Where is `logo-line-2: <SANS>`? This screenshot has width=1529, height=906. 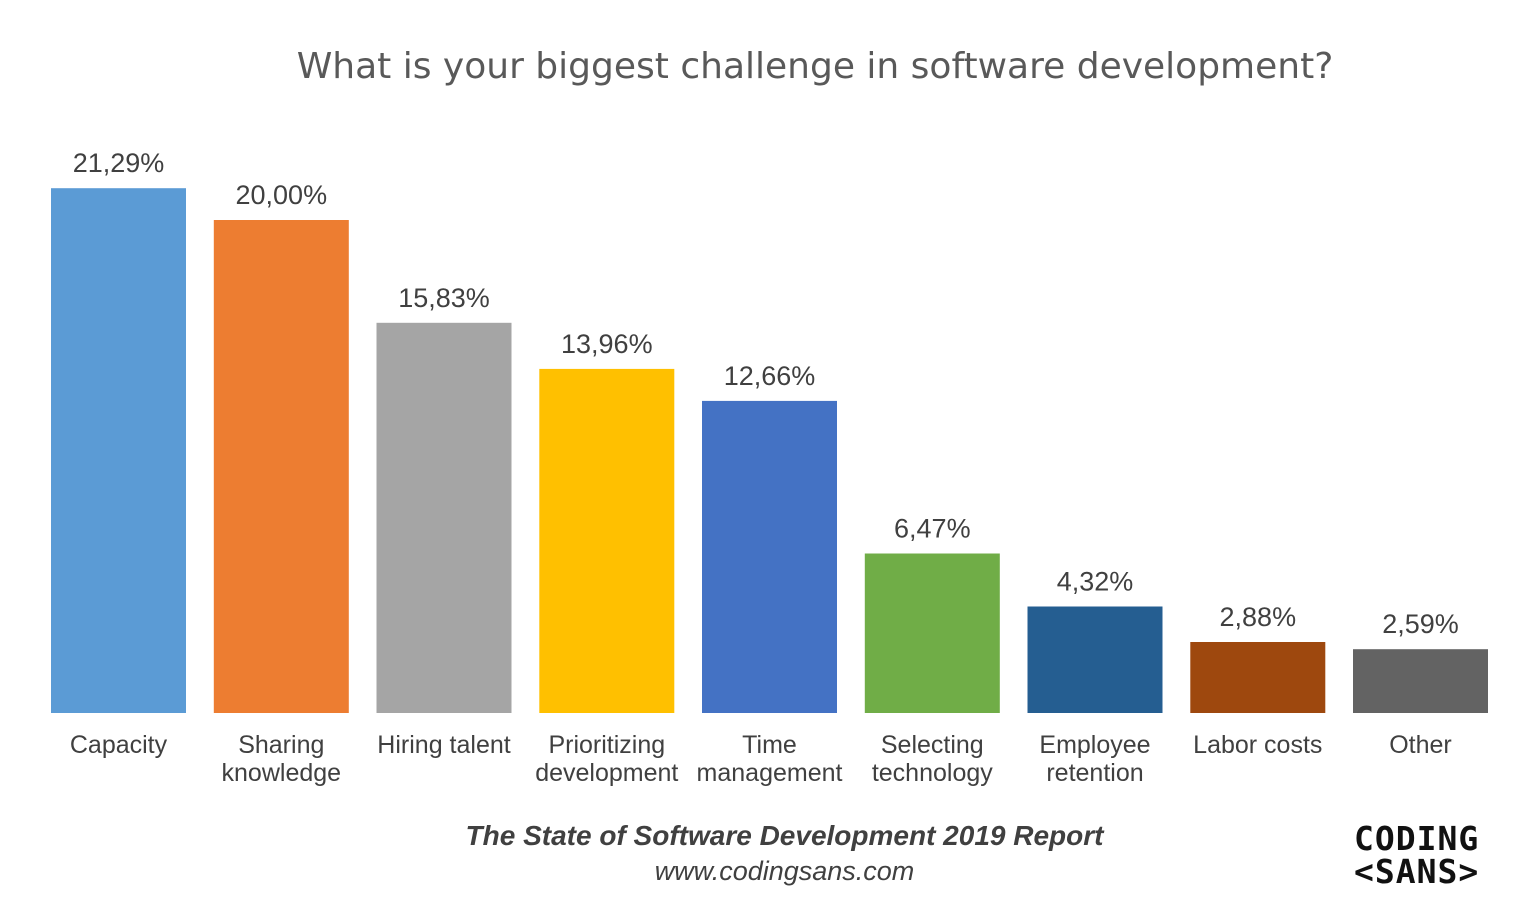 logo-line-2: <SANS> is located at coordinates (1417, 871).